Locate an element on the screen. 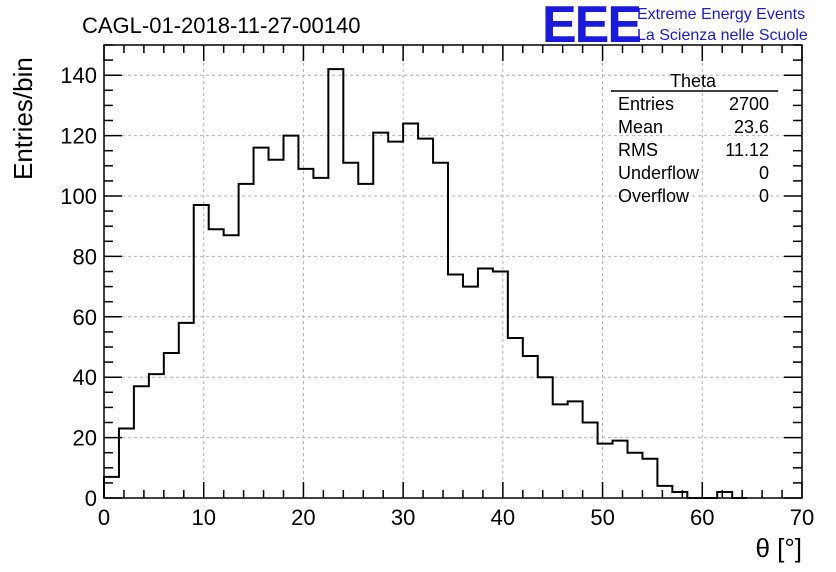 This screenshot has width=836, height=572. y-tick-label: 140 is located at coordinates (78, 75).